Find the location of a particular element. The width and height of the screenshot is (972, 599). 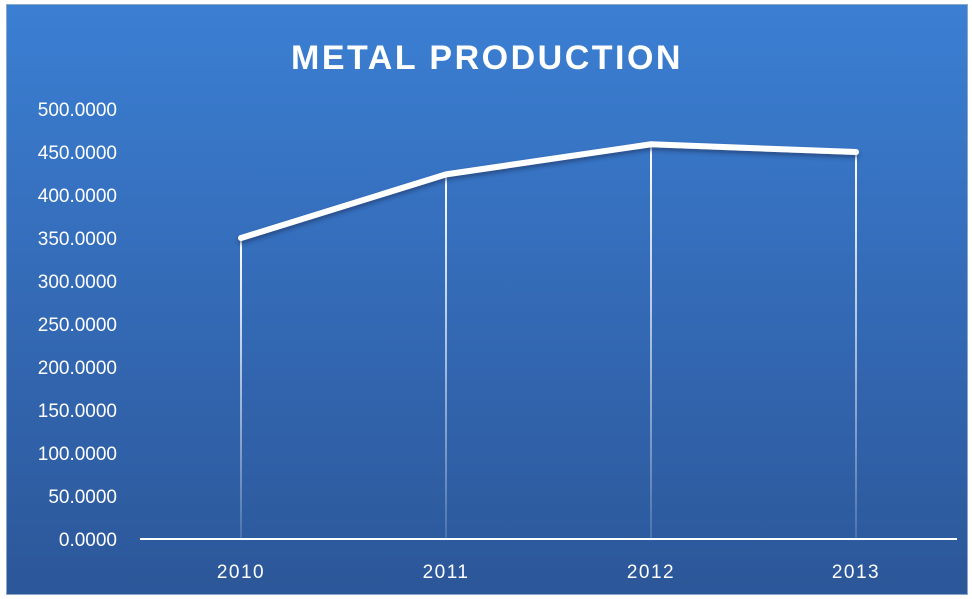

y-tick-label: 150.0000 is located at coordinates (77, 411).